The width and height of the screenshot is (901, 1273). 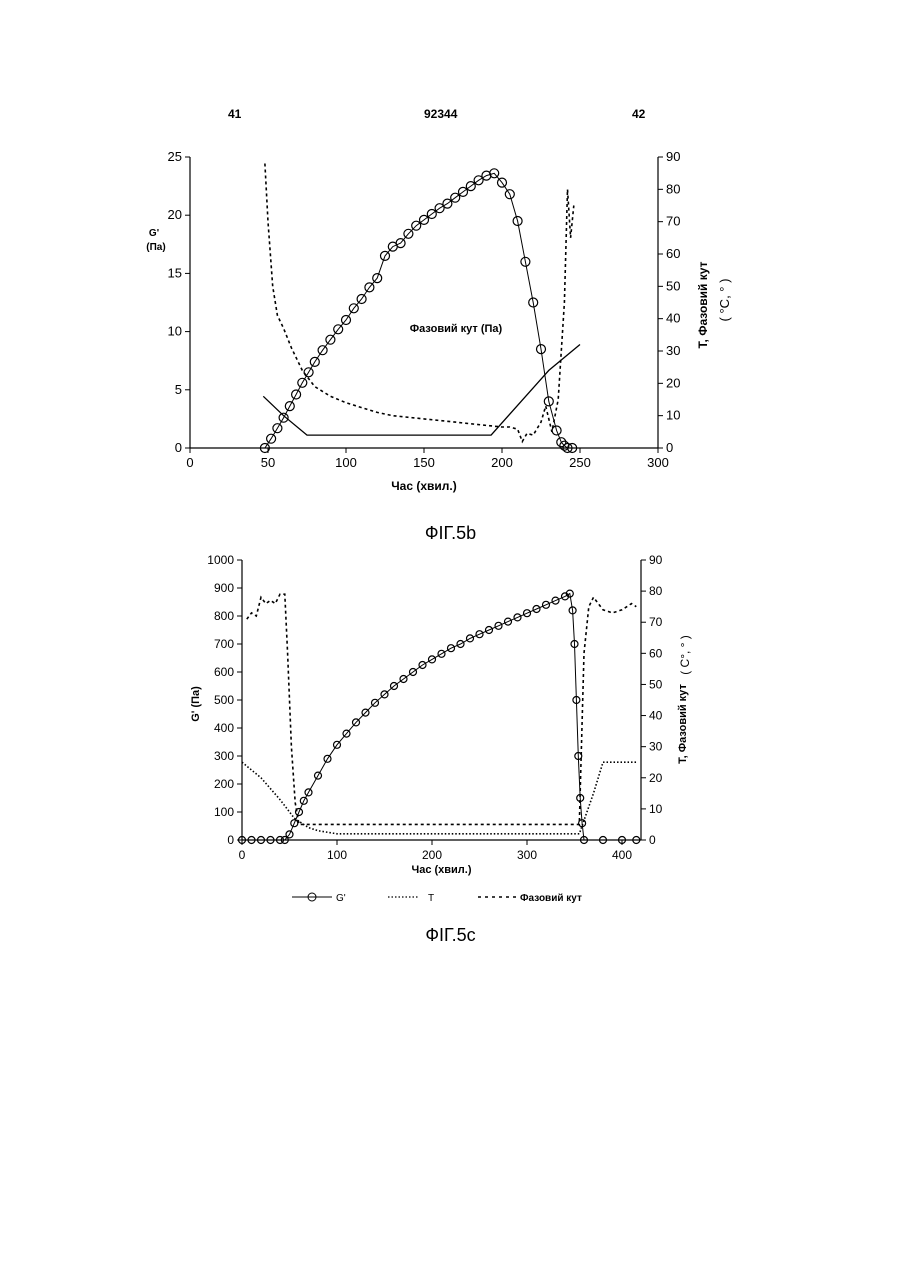 What do you see at coordinates (224, 756) in the screenshot?
I see `y-tick-label-left: 300` at bounding box center [224, 756].